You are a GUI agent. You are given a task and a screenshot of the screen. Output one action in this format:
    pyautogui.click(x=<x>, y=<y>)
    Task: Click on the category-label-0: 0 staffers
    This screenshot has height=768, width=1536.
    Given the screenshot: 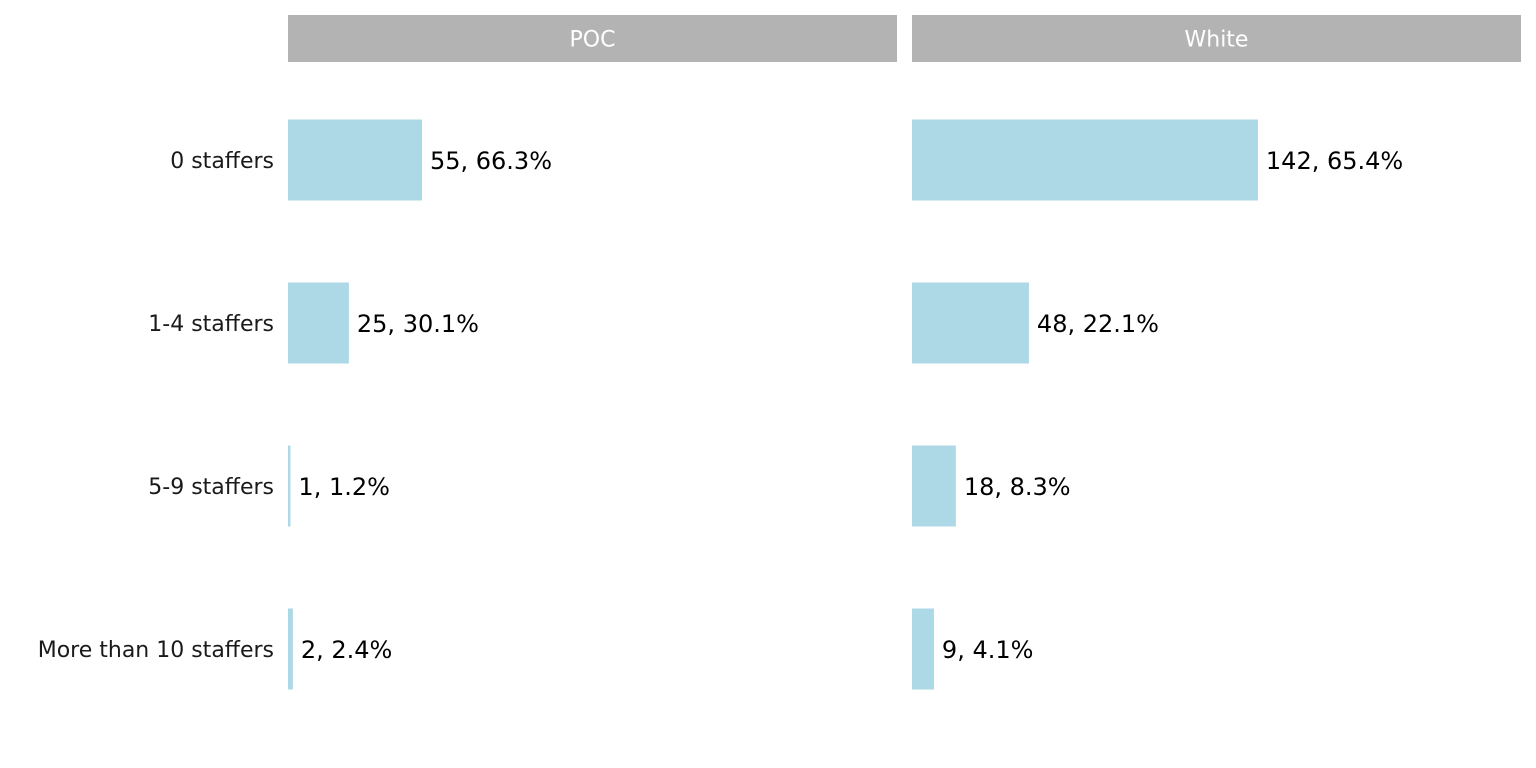 What is the action you would take?
    pyautogui.click(x=222, y=161)
    